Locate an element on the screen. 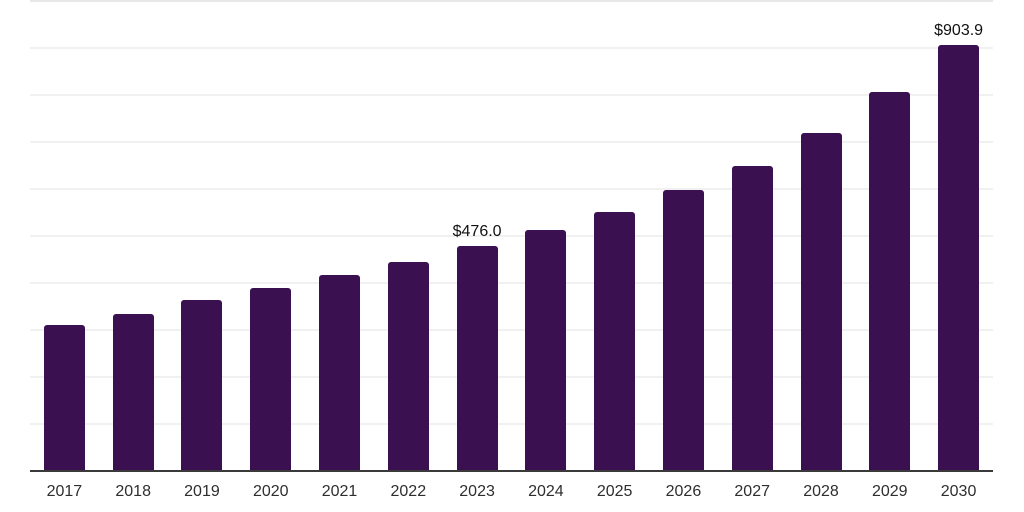  bar-2021 is located at coordinates (340, 372).